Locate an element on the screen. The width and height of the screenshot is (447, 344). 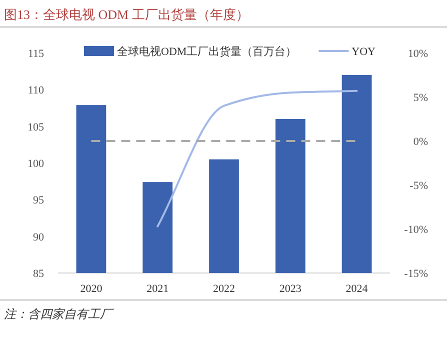
y2-tick-label: 5% is located at coordinates (420, 98).